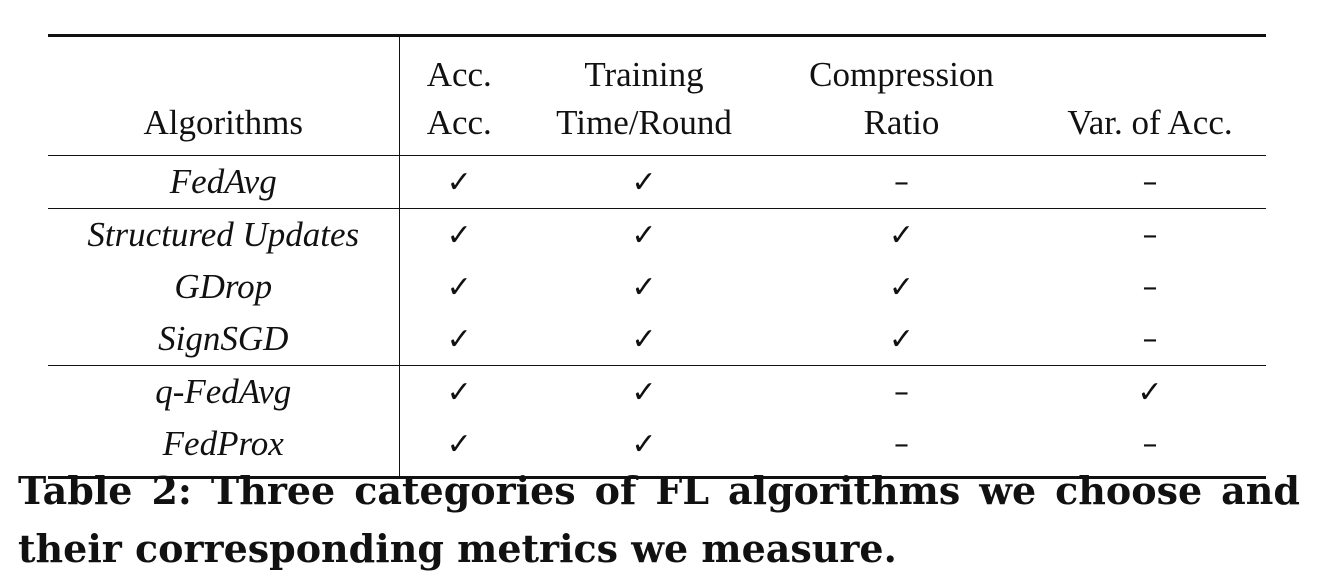 This screenshot has height=588, width=1323. What do you see at coordinates (1150, 95) in the screenshot?
I see `header-variance: Var. of Acc.` at bounding box center [1150, 95].